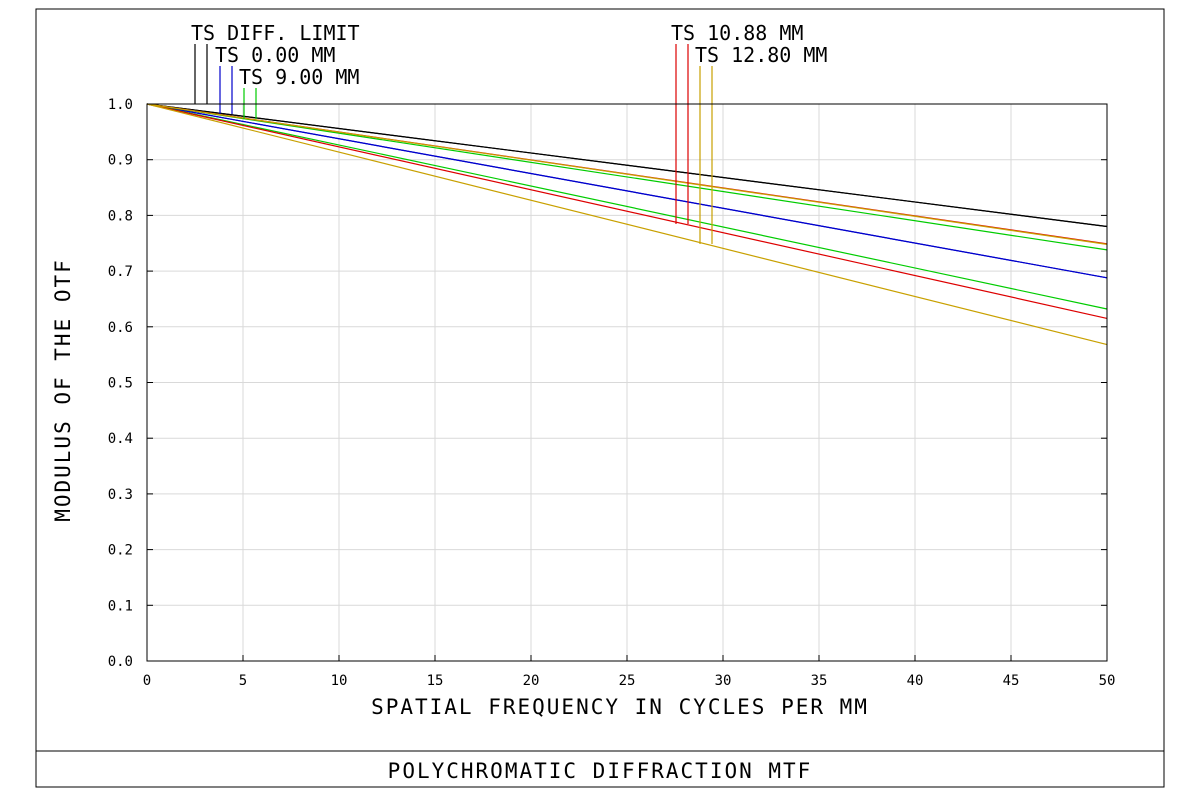  I want to click on y-tick-label: 0.6, so click(120, 328).